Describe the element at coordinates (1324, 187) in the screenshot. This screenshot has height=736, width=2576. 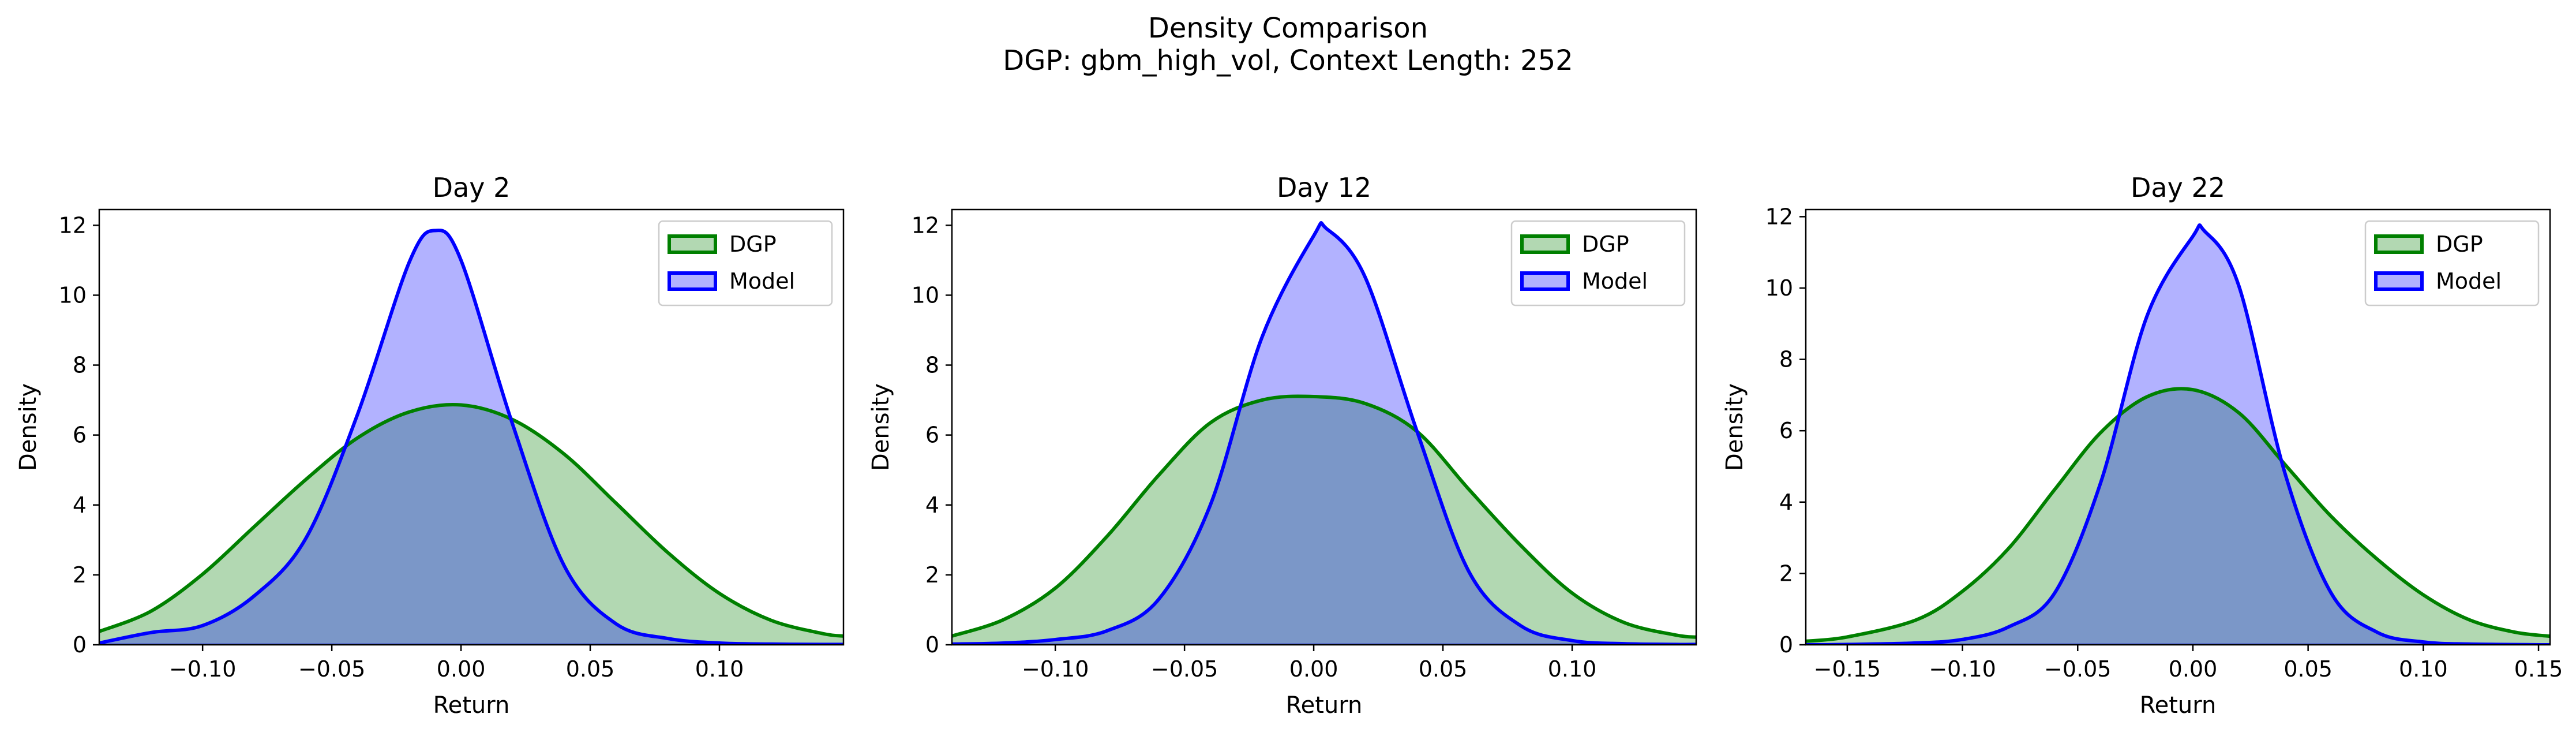
I see `subplot-title: Day 12` at that location.